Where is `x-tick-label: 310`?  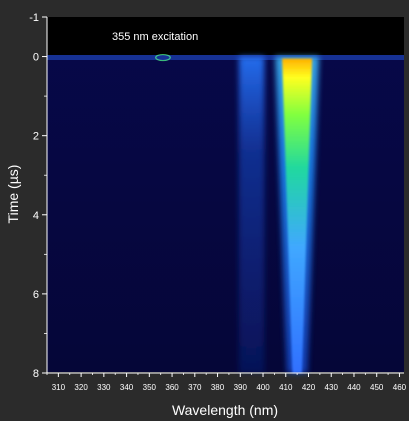
x-tick-label: 310 is located at coordinates (59, 387).